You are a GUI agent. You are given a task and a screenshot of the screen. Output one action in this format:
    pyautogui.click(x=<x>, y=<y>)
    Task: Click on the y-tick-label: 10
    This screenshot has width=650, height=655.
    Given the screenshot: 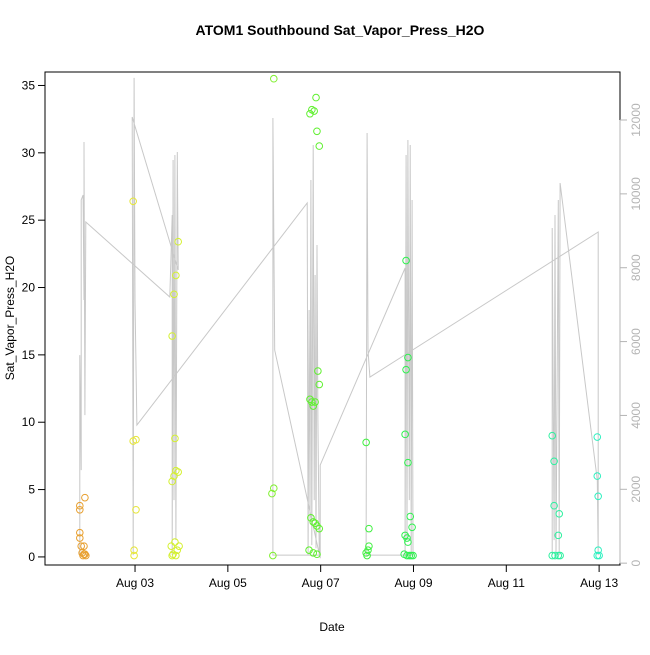 What is the action you would take?
    pyautogui.click(x=29, y=422)
    